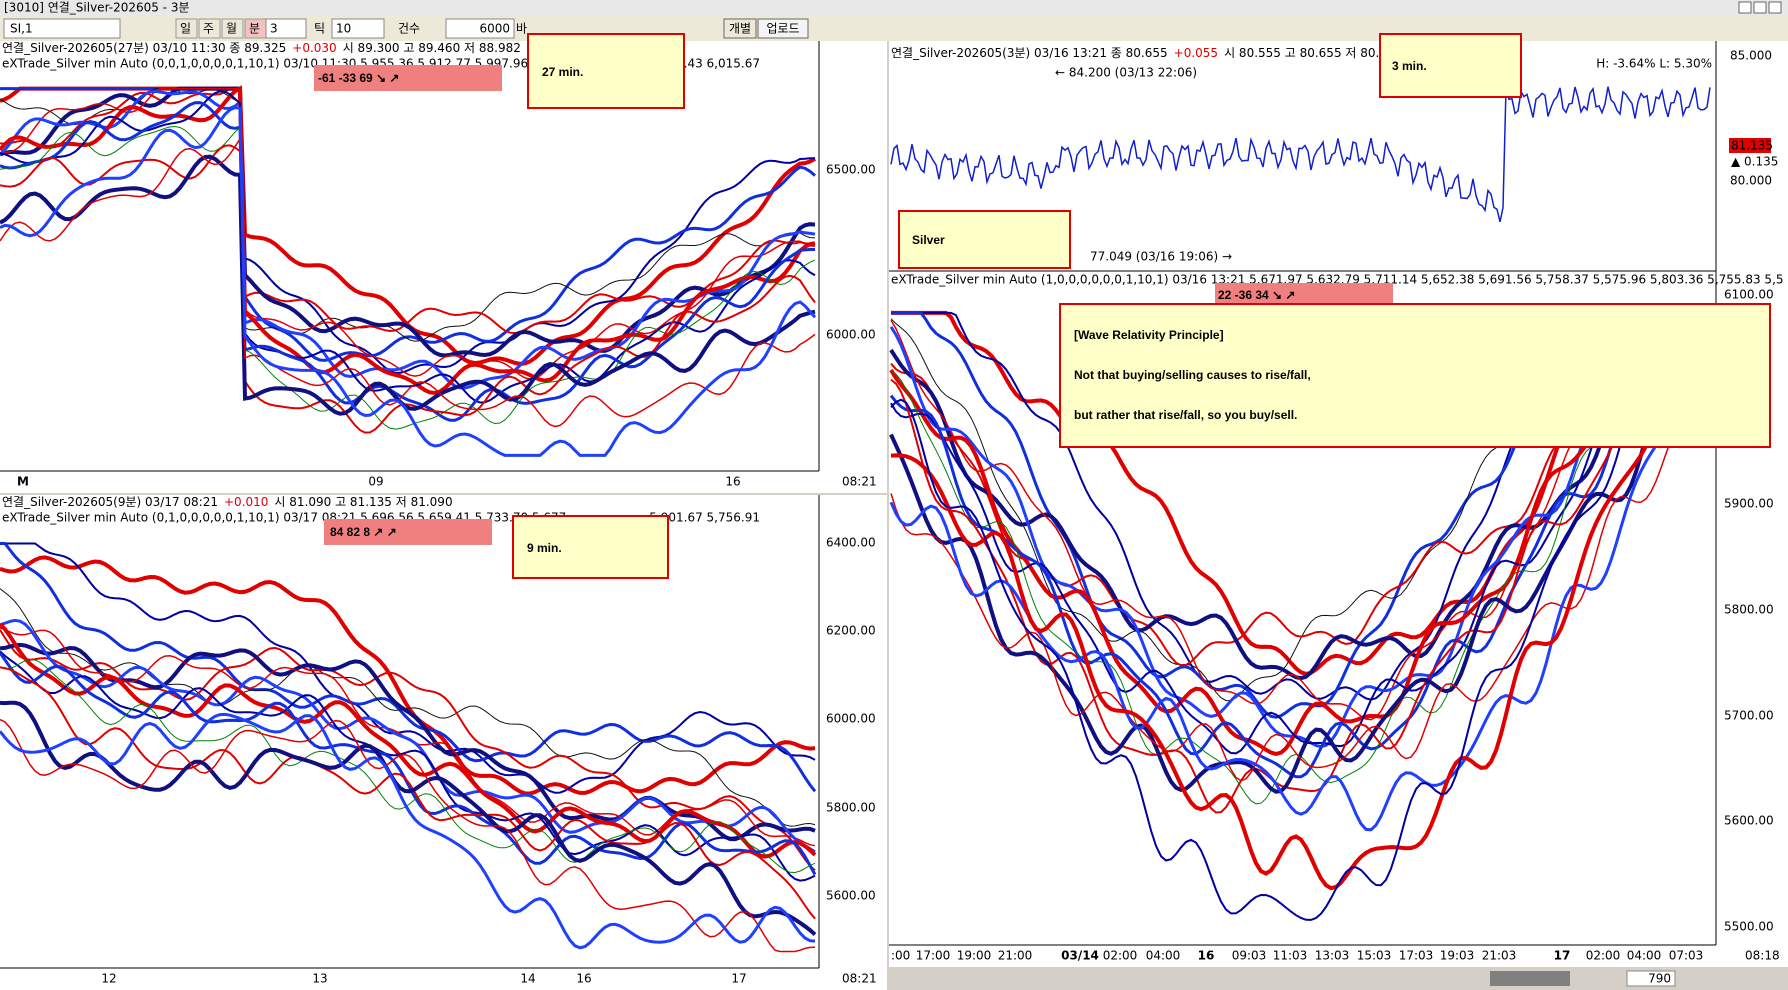 Image resolution: width=1788 pixels, height=990 pixels. I want to click on badge: 22 -36 34 ↘ ↗, so click(1256, 295).